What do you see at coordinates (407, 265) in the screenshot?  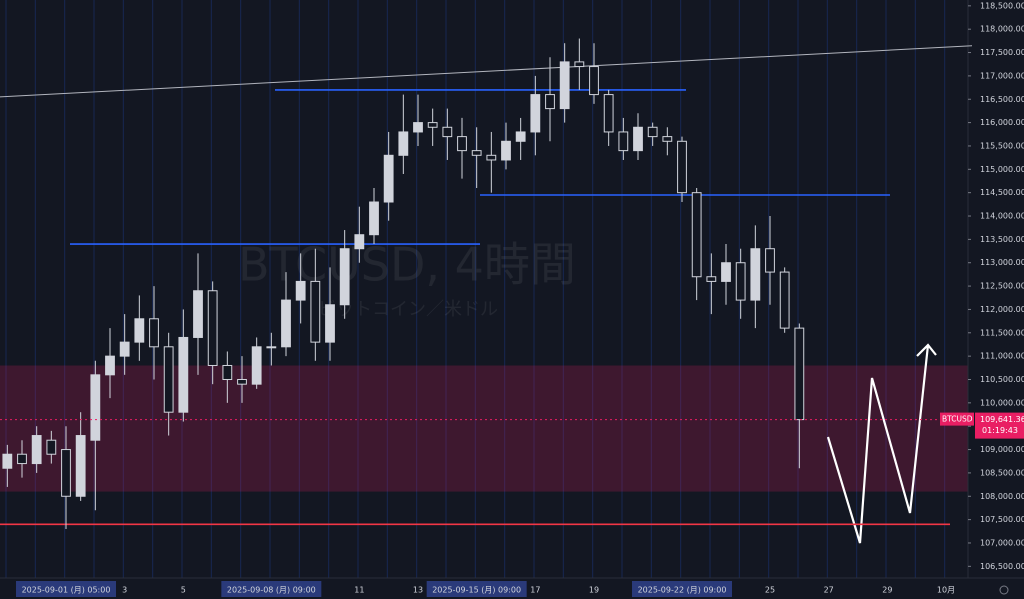 I see `watermark-title: BTCUSD, 4時間` at bounding box center [407, 265].